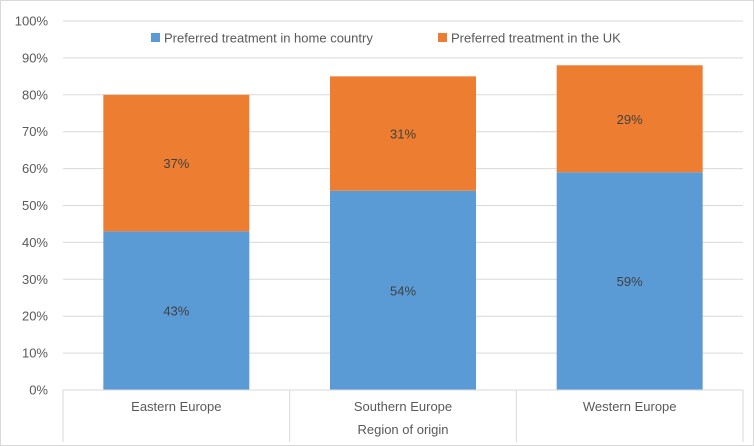  I want to click on data-label: 54%, so click(403, 290).